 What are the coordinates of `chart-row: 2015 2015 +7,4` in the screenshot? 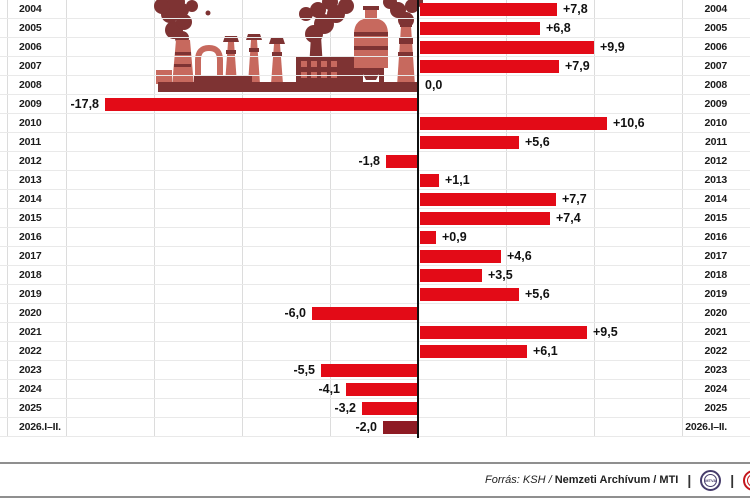 It's located at (375, 218).